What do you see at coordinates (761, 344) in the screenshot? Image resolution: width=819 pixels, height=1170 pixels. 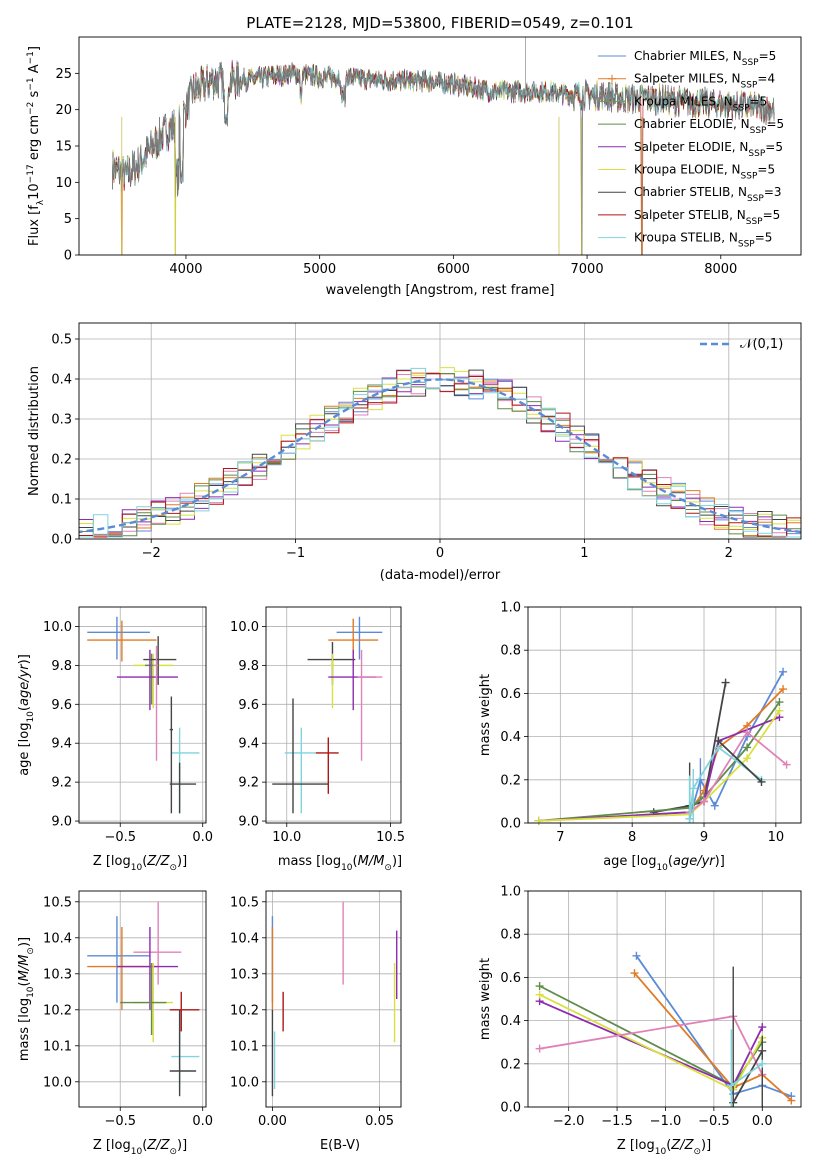 I see `legend-label: 𝒩(0,1)` at bounding box center [761, 344].